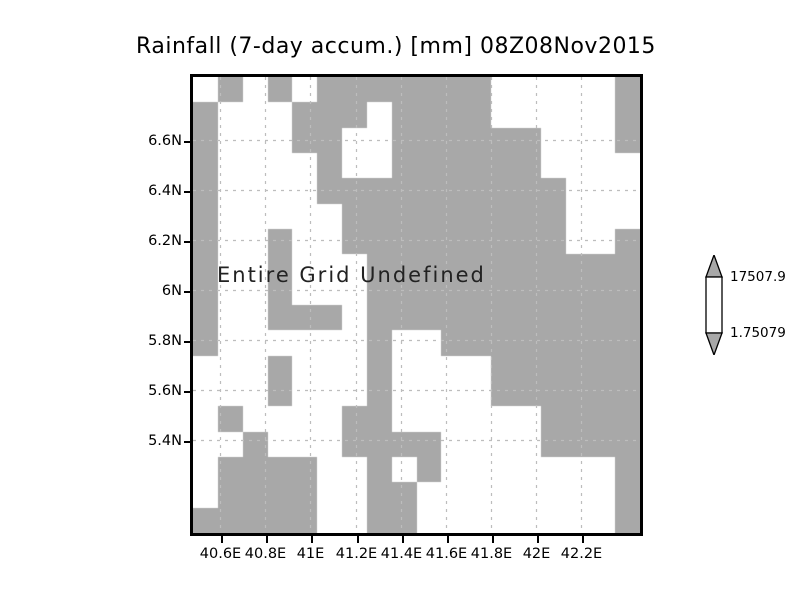  Describe the element at coordinates (714, 343) in the screenshot. I see `colorbar-bottom-arrow` at that location.